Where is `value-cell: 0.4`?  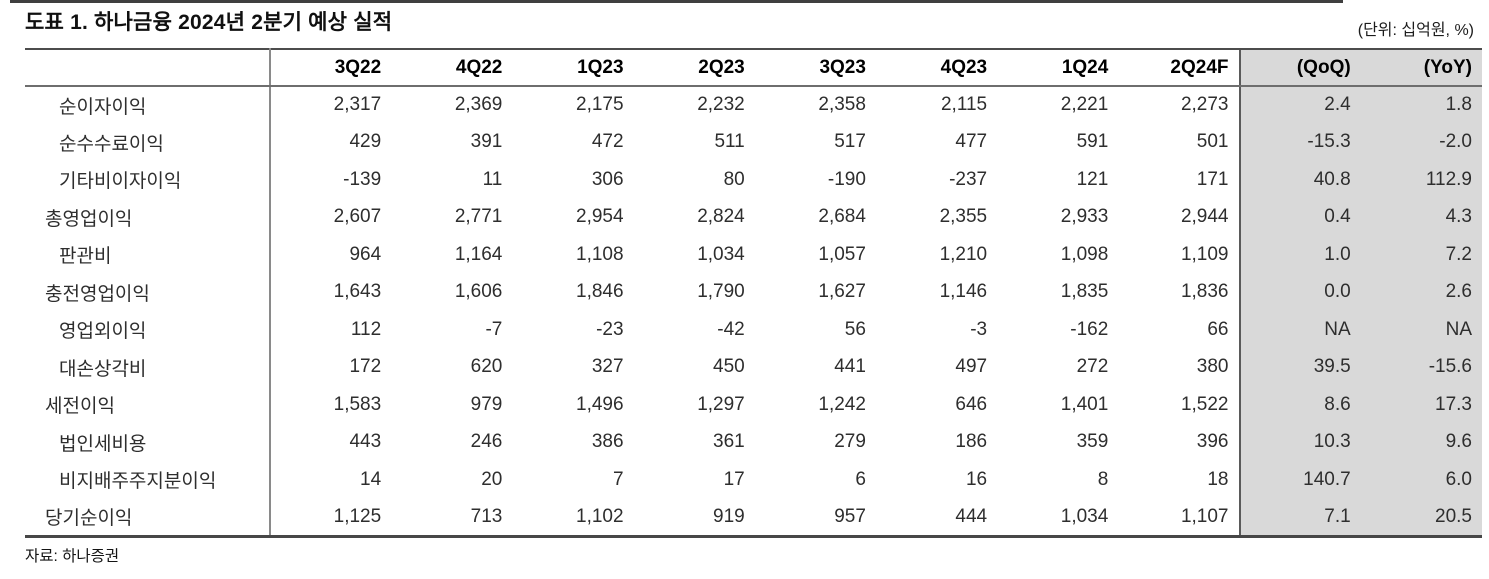 value-cell: 0.4 is located at coordinates (1299, 217).